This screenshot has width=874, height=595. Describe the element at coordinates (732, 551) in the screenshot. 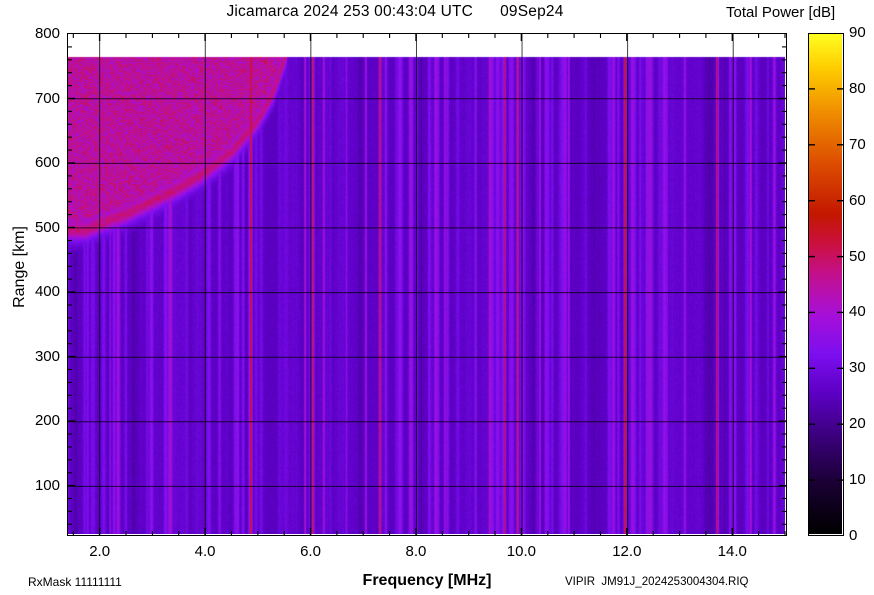

I see `x-tick-label: 14.0` at that location.